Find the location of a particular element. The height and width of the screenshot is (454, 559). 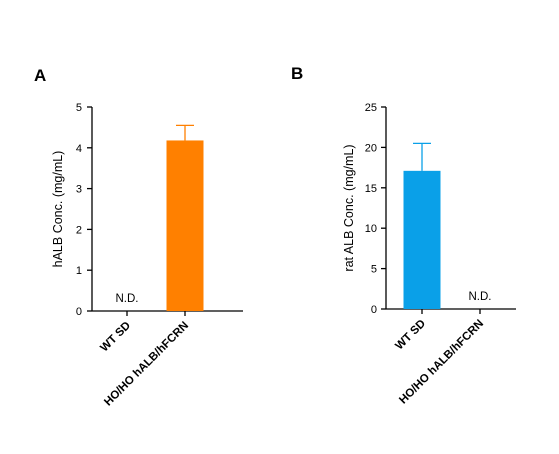

panel-label: A is located at coordinates (40, 75).